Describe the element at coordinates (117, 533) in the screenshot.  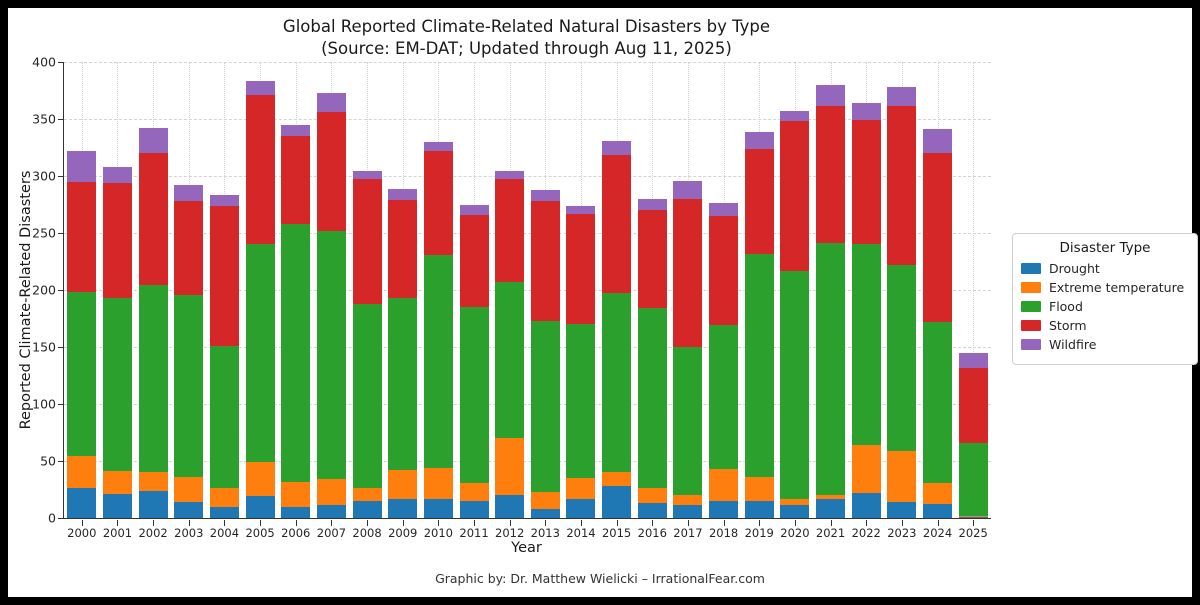
I see `x-tick-label: 2001` at that location.